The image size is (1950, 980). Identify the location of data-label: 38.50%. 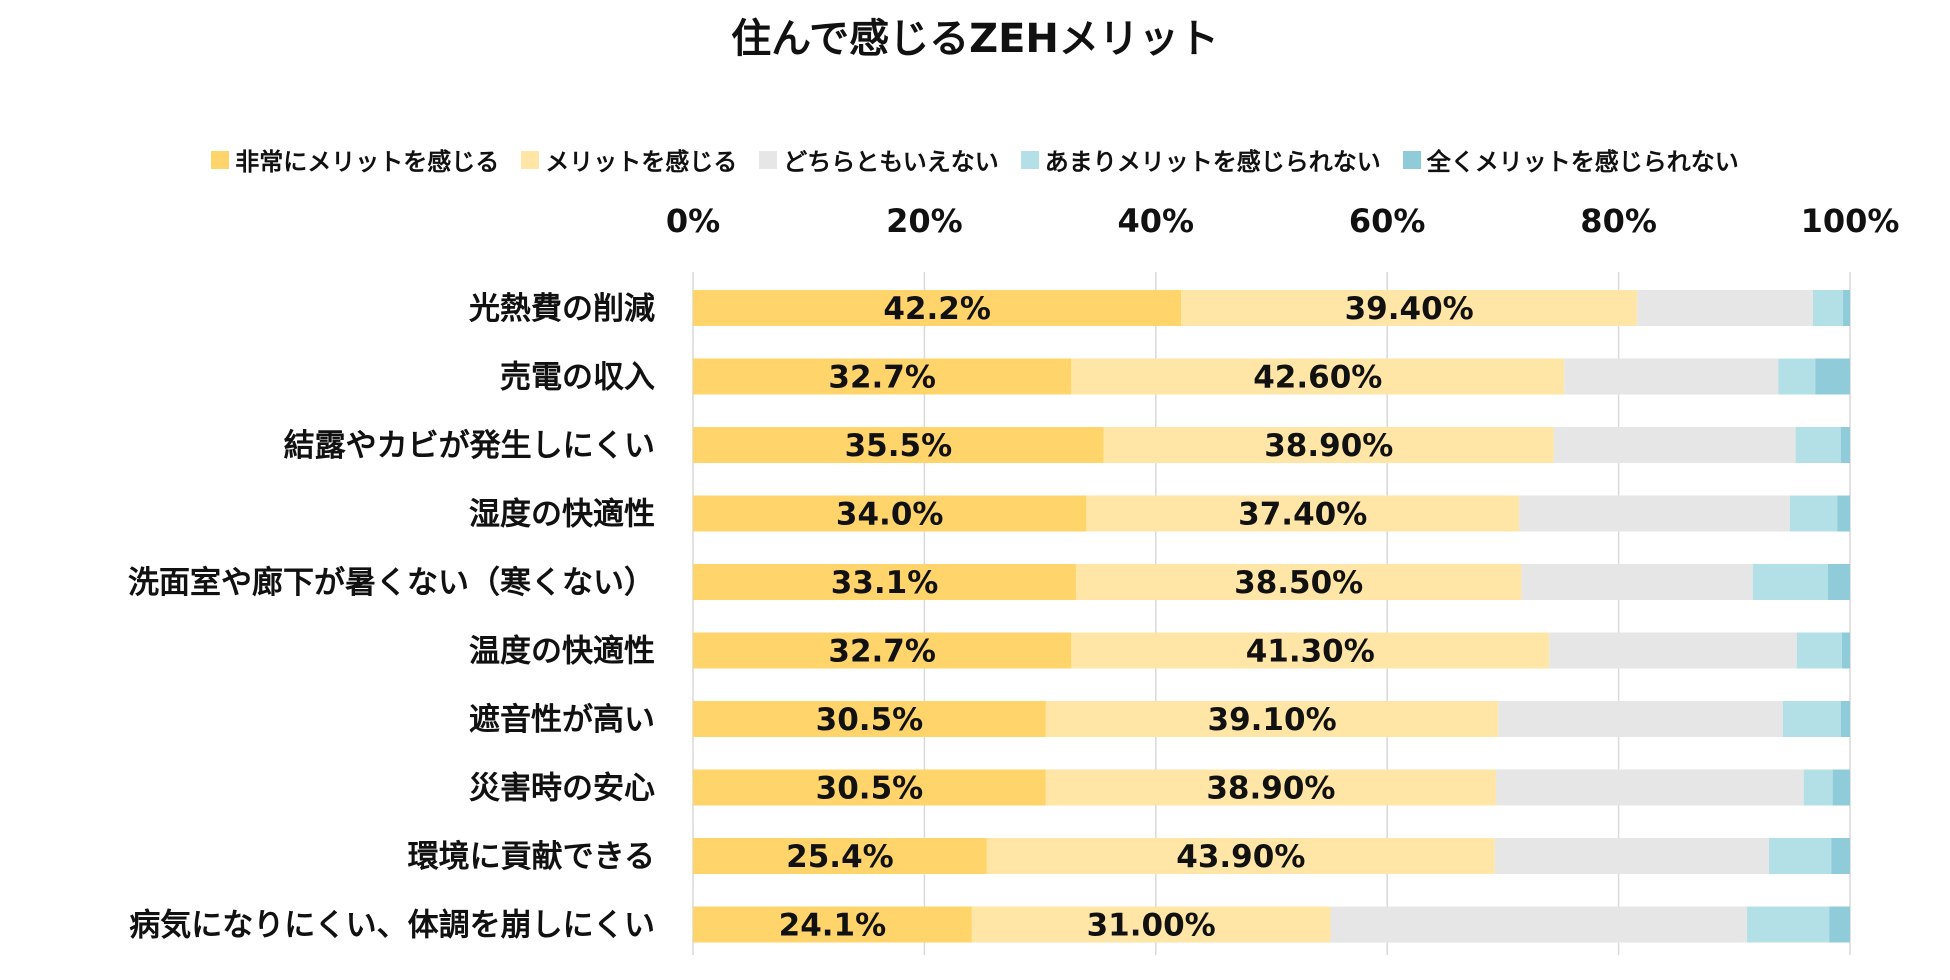
(1298, 583).